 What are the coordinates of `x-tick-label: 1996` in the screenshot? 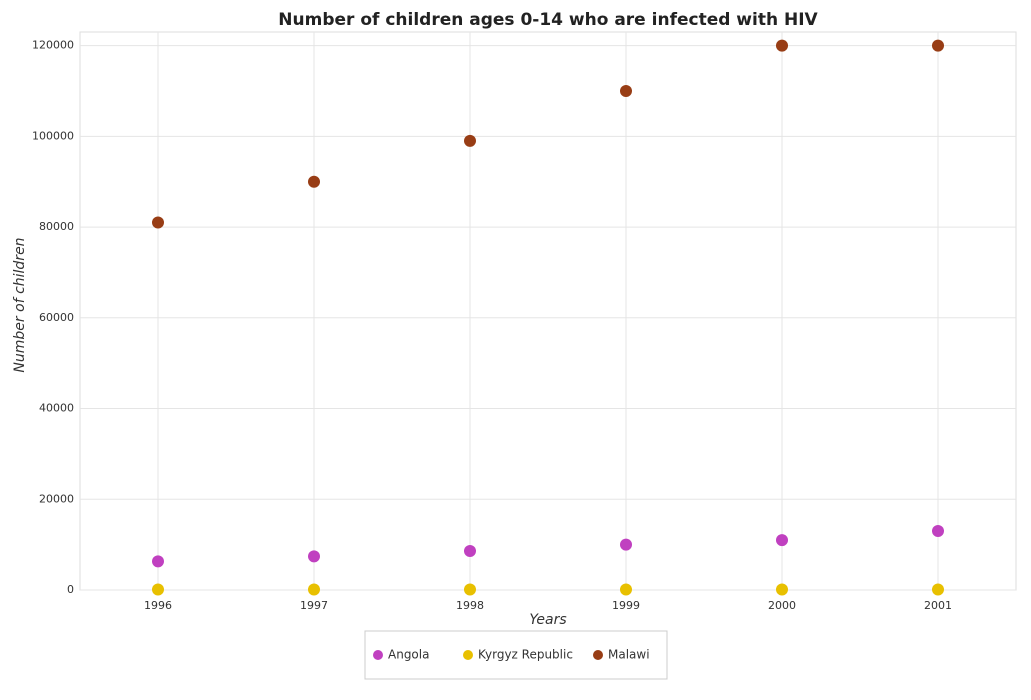 It's located at (158, 605).